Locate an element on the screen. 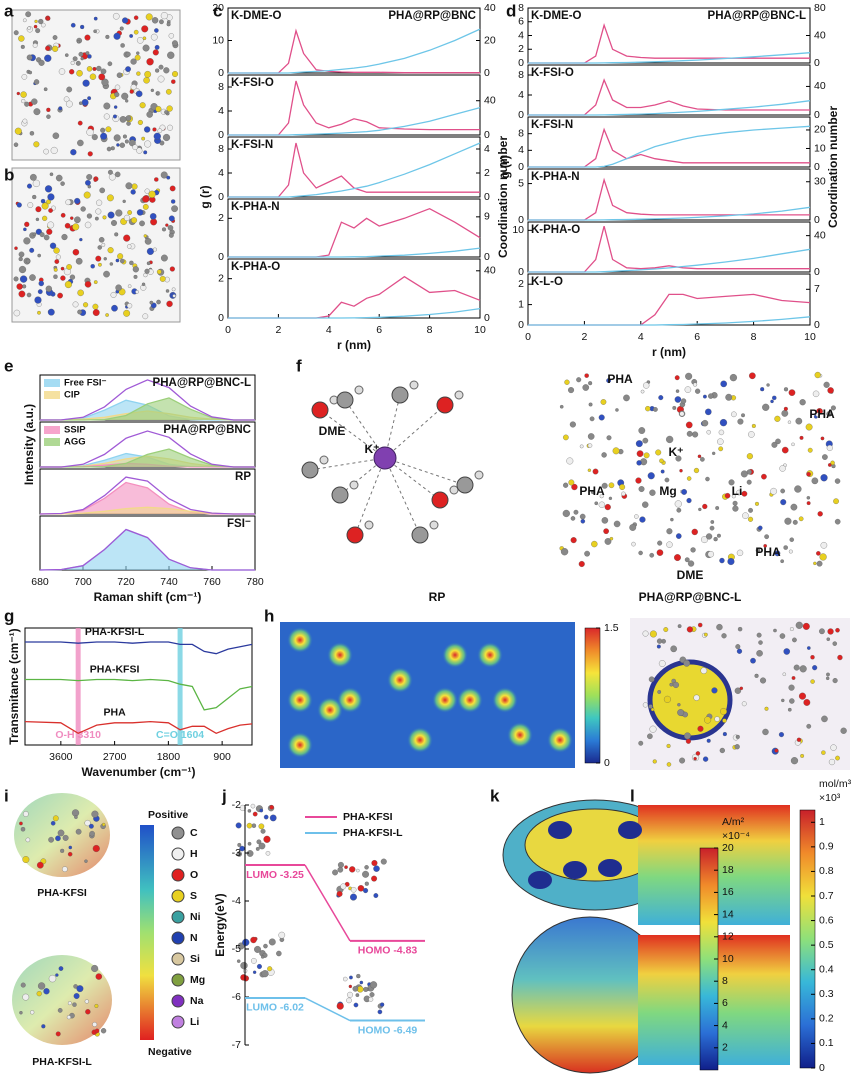 The width and height of the screenshot is (865, 1075). y-tick-label: 18 is located at coordinates (728, 870).